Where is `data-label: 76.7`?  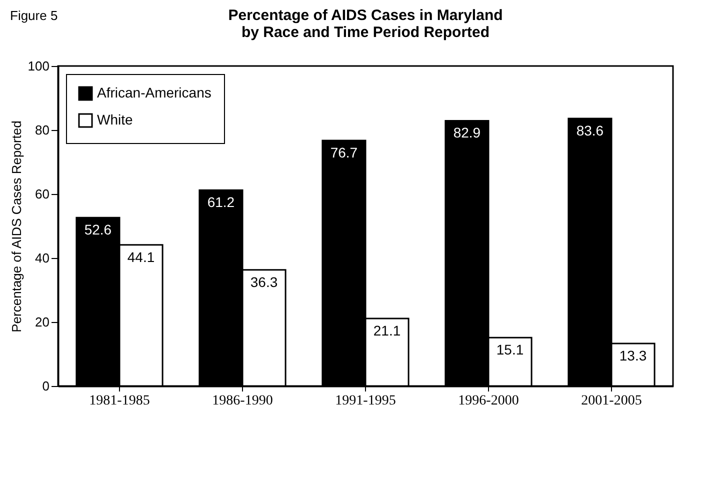 data-label: 76.7 is located at coordinates (344, 152).